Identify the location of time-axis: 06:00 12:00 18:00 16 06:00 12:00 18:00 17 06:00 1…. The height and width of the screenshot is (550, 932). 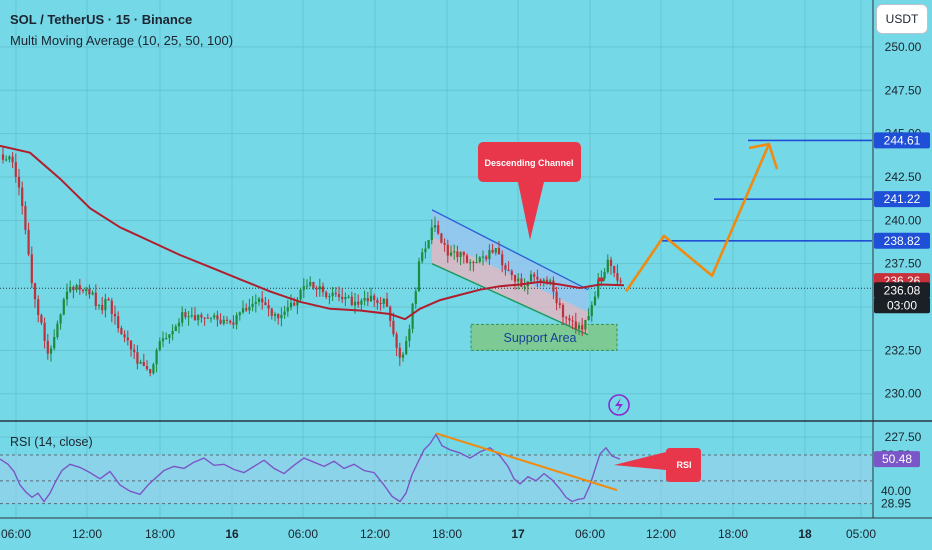
(438, 534).